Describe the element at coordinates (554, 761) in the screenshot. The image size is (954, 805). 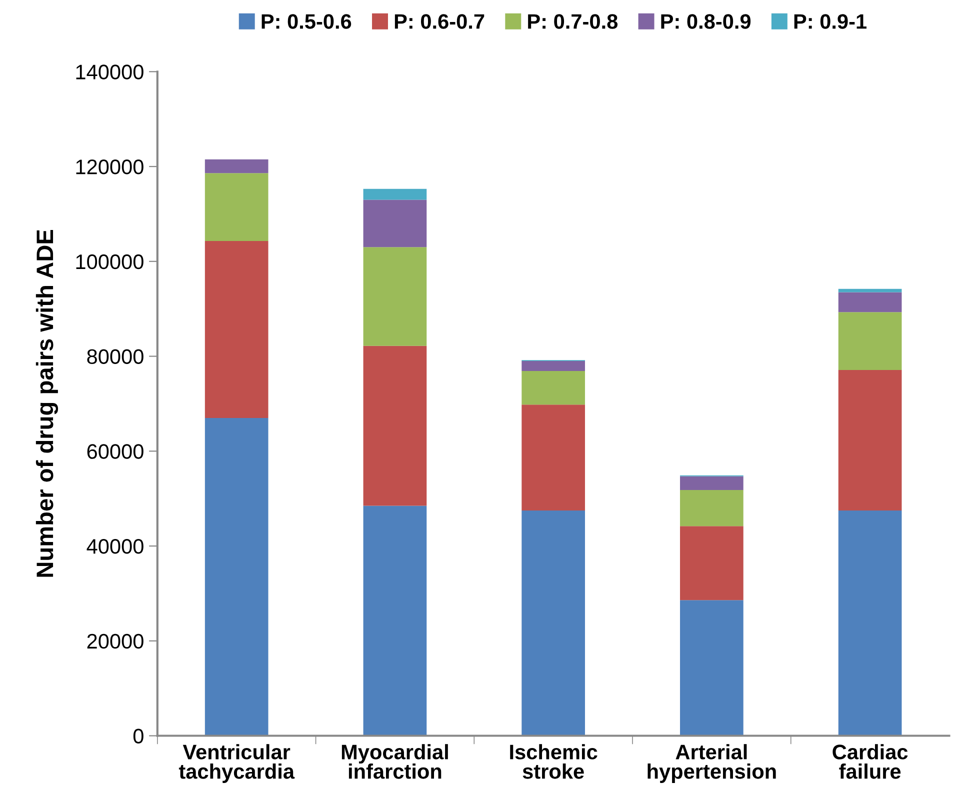
I see `x-tick-label: Ischemic stroke` at that location.